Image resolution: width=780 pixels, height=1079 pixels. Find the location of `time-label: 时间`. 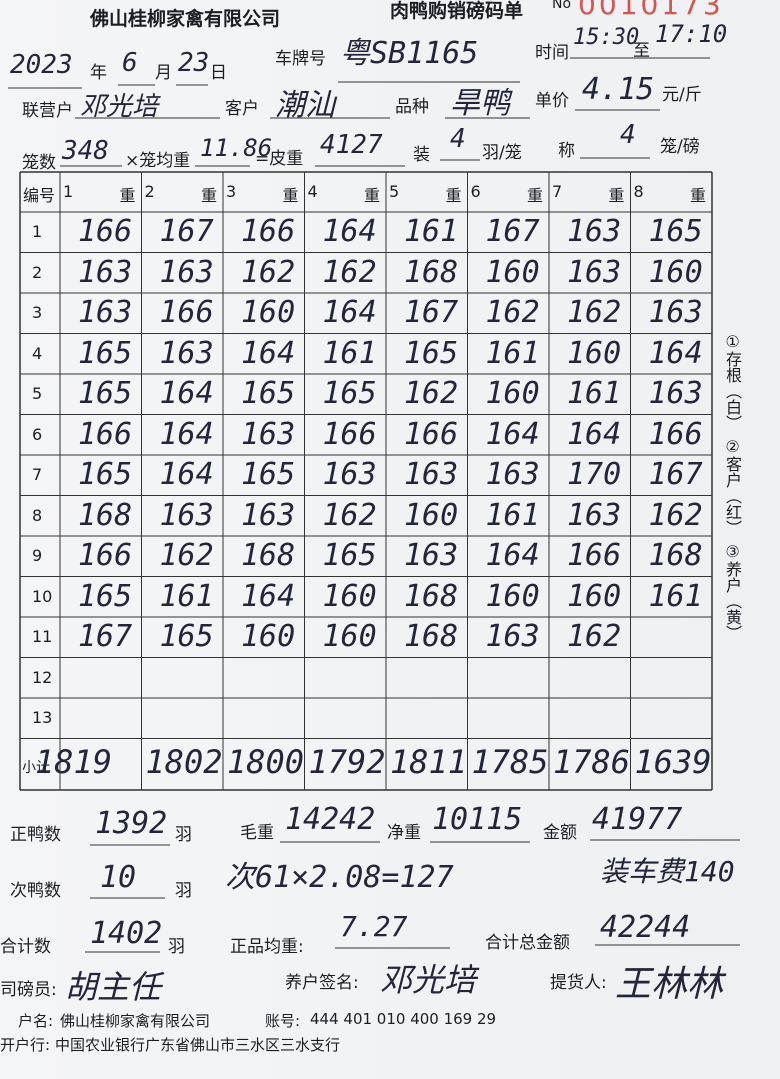

time-label: 时间 is located at coordinates (552, 53).